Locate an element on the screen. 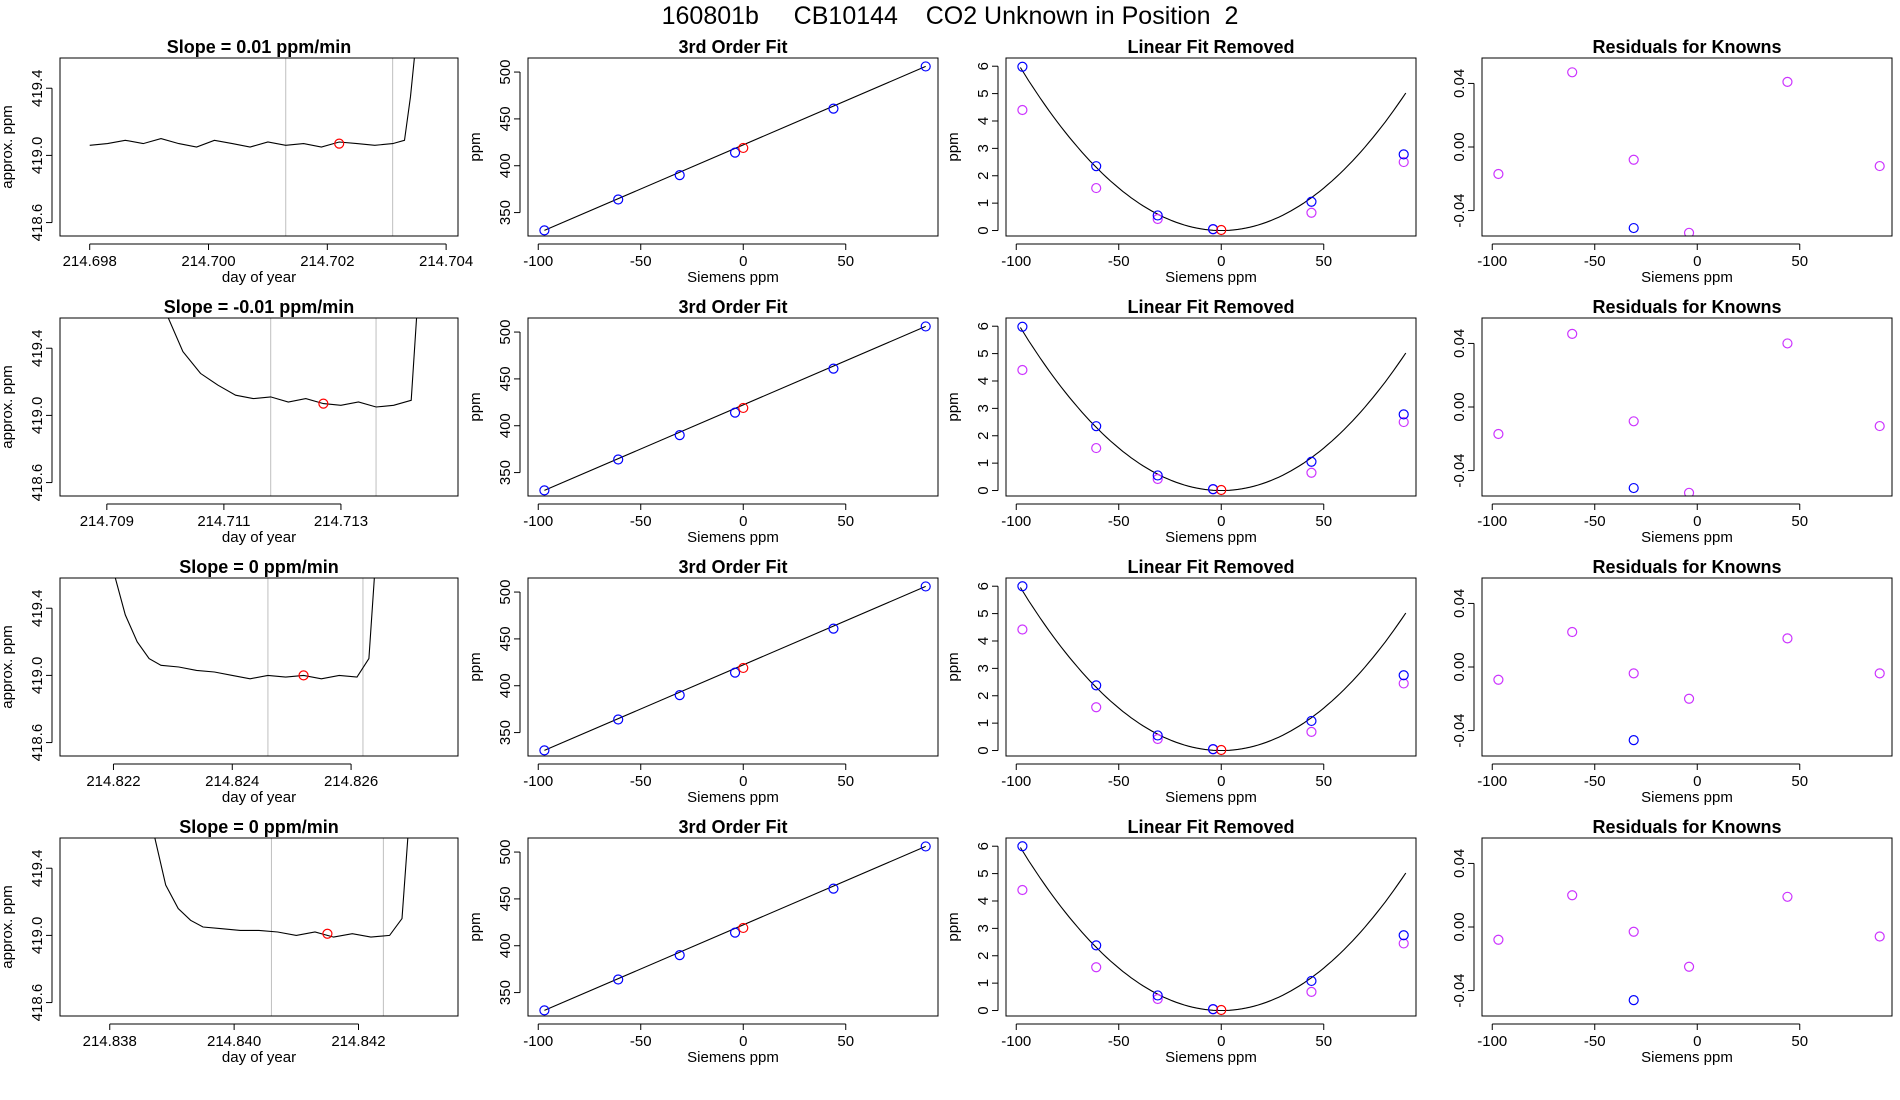 The width and height of the screenshot is (1900, 1100). y-tick-label: 400 is located at coordinates (505, 425).